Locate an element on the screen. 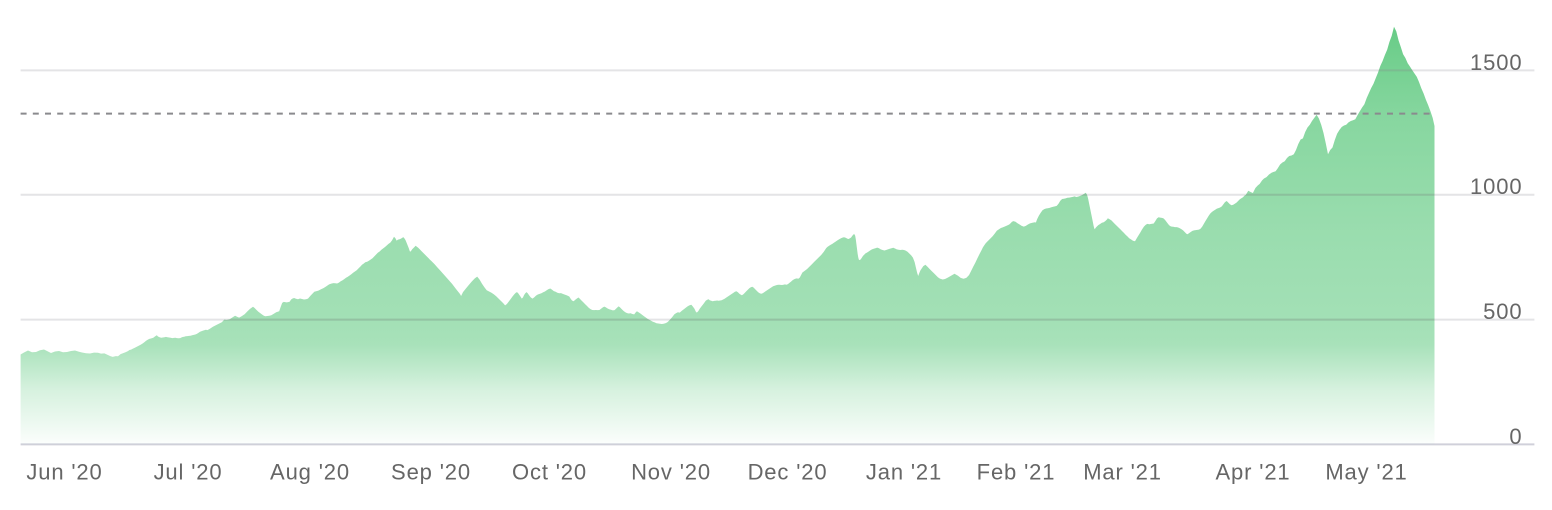 The height and width of the screenshot is (510, 1552). svg-text: Dec '20 is located at coordinates (788, 472).